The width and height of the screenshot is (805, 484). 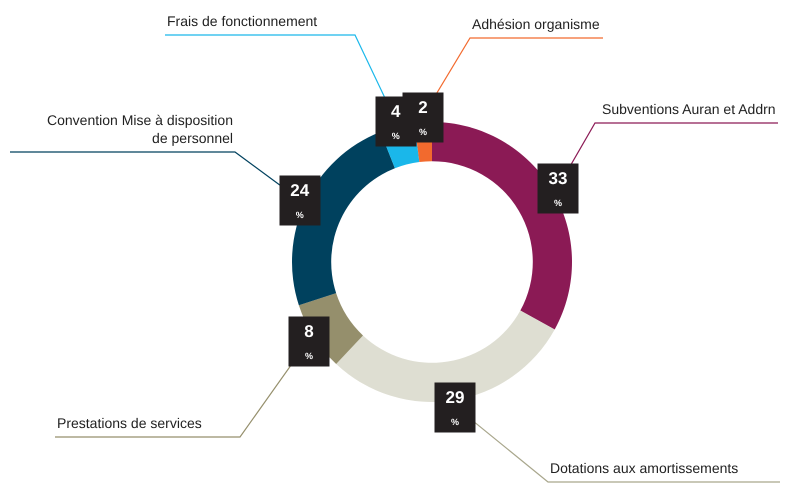 I want to click on slice-label: Dotations aux amortissements, so click(x=644, y=468).